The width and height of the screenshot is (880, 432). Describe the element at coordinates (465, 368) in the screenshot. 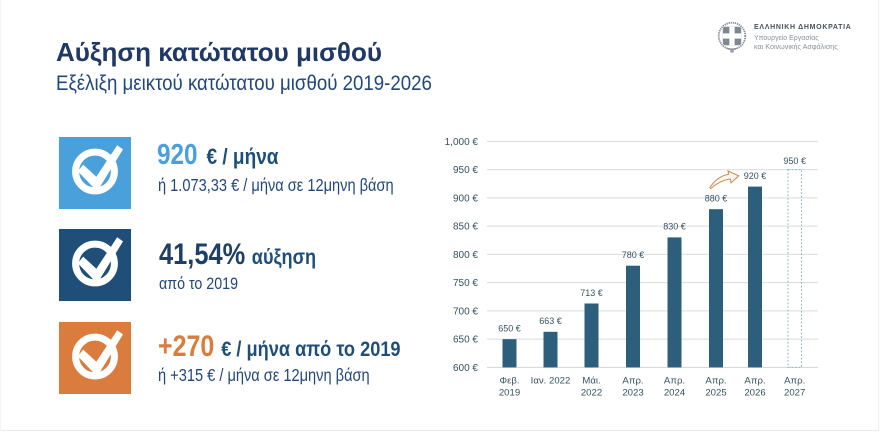

I see `svg-text: 600 €` at that location.